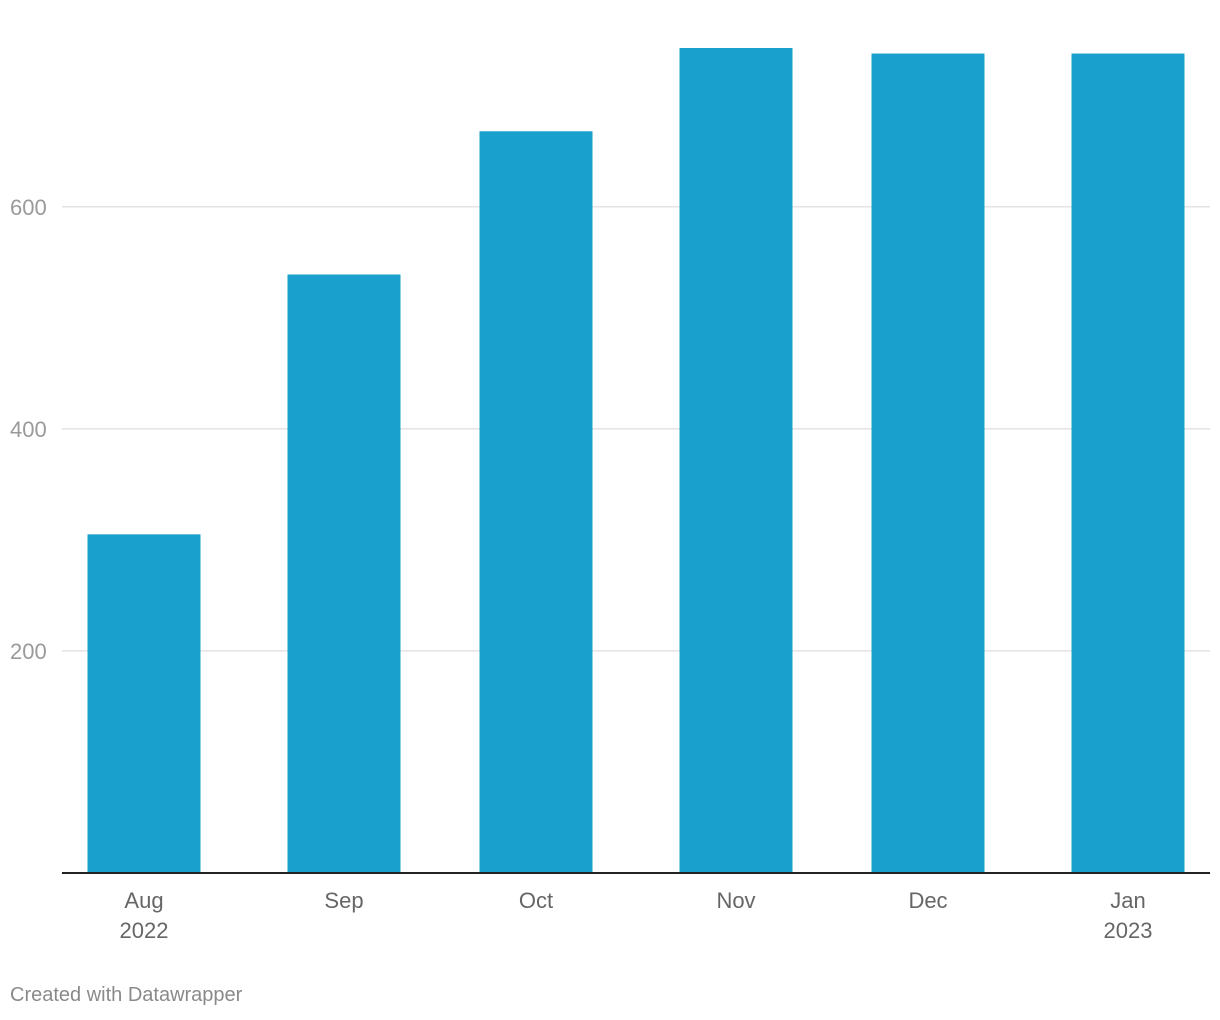 Image resolution: width=1220 pixels, height=1020 pixels. What do you see at coordinates (1127, 900) in the screenshot?
I see `x-tick-label: Jan` at bounding box center [1127, 900].